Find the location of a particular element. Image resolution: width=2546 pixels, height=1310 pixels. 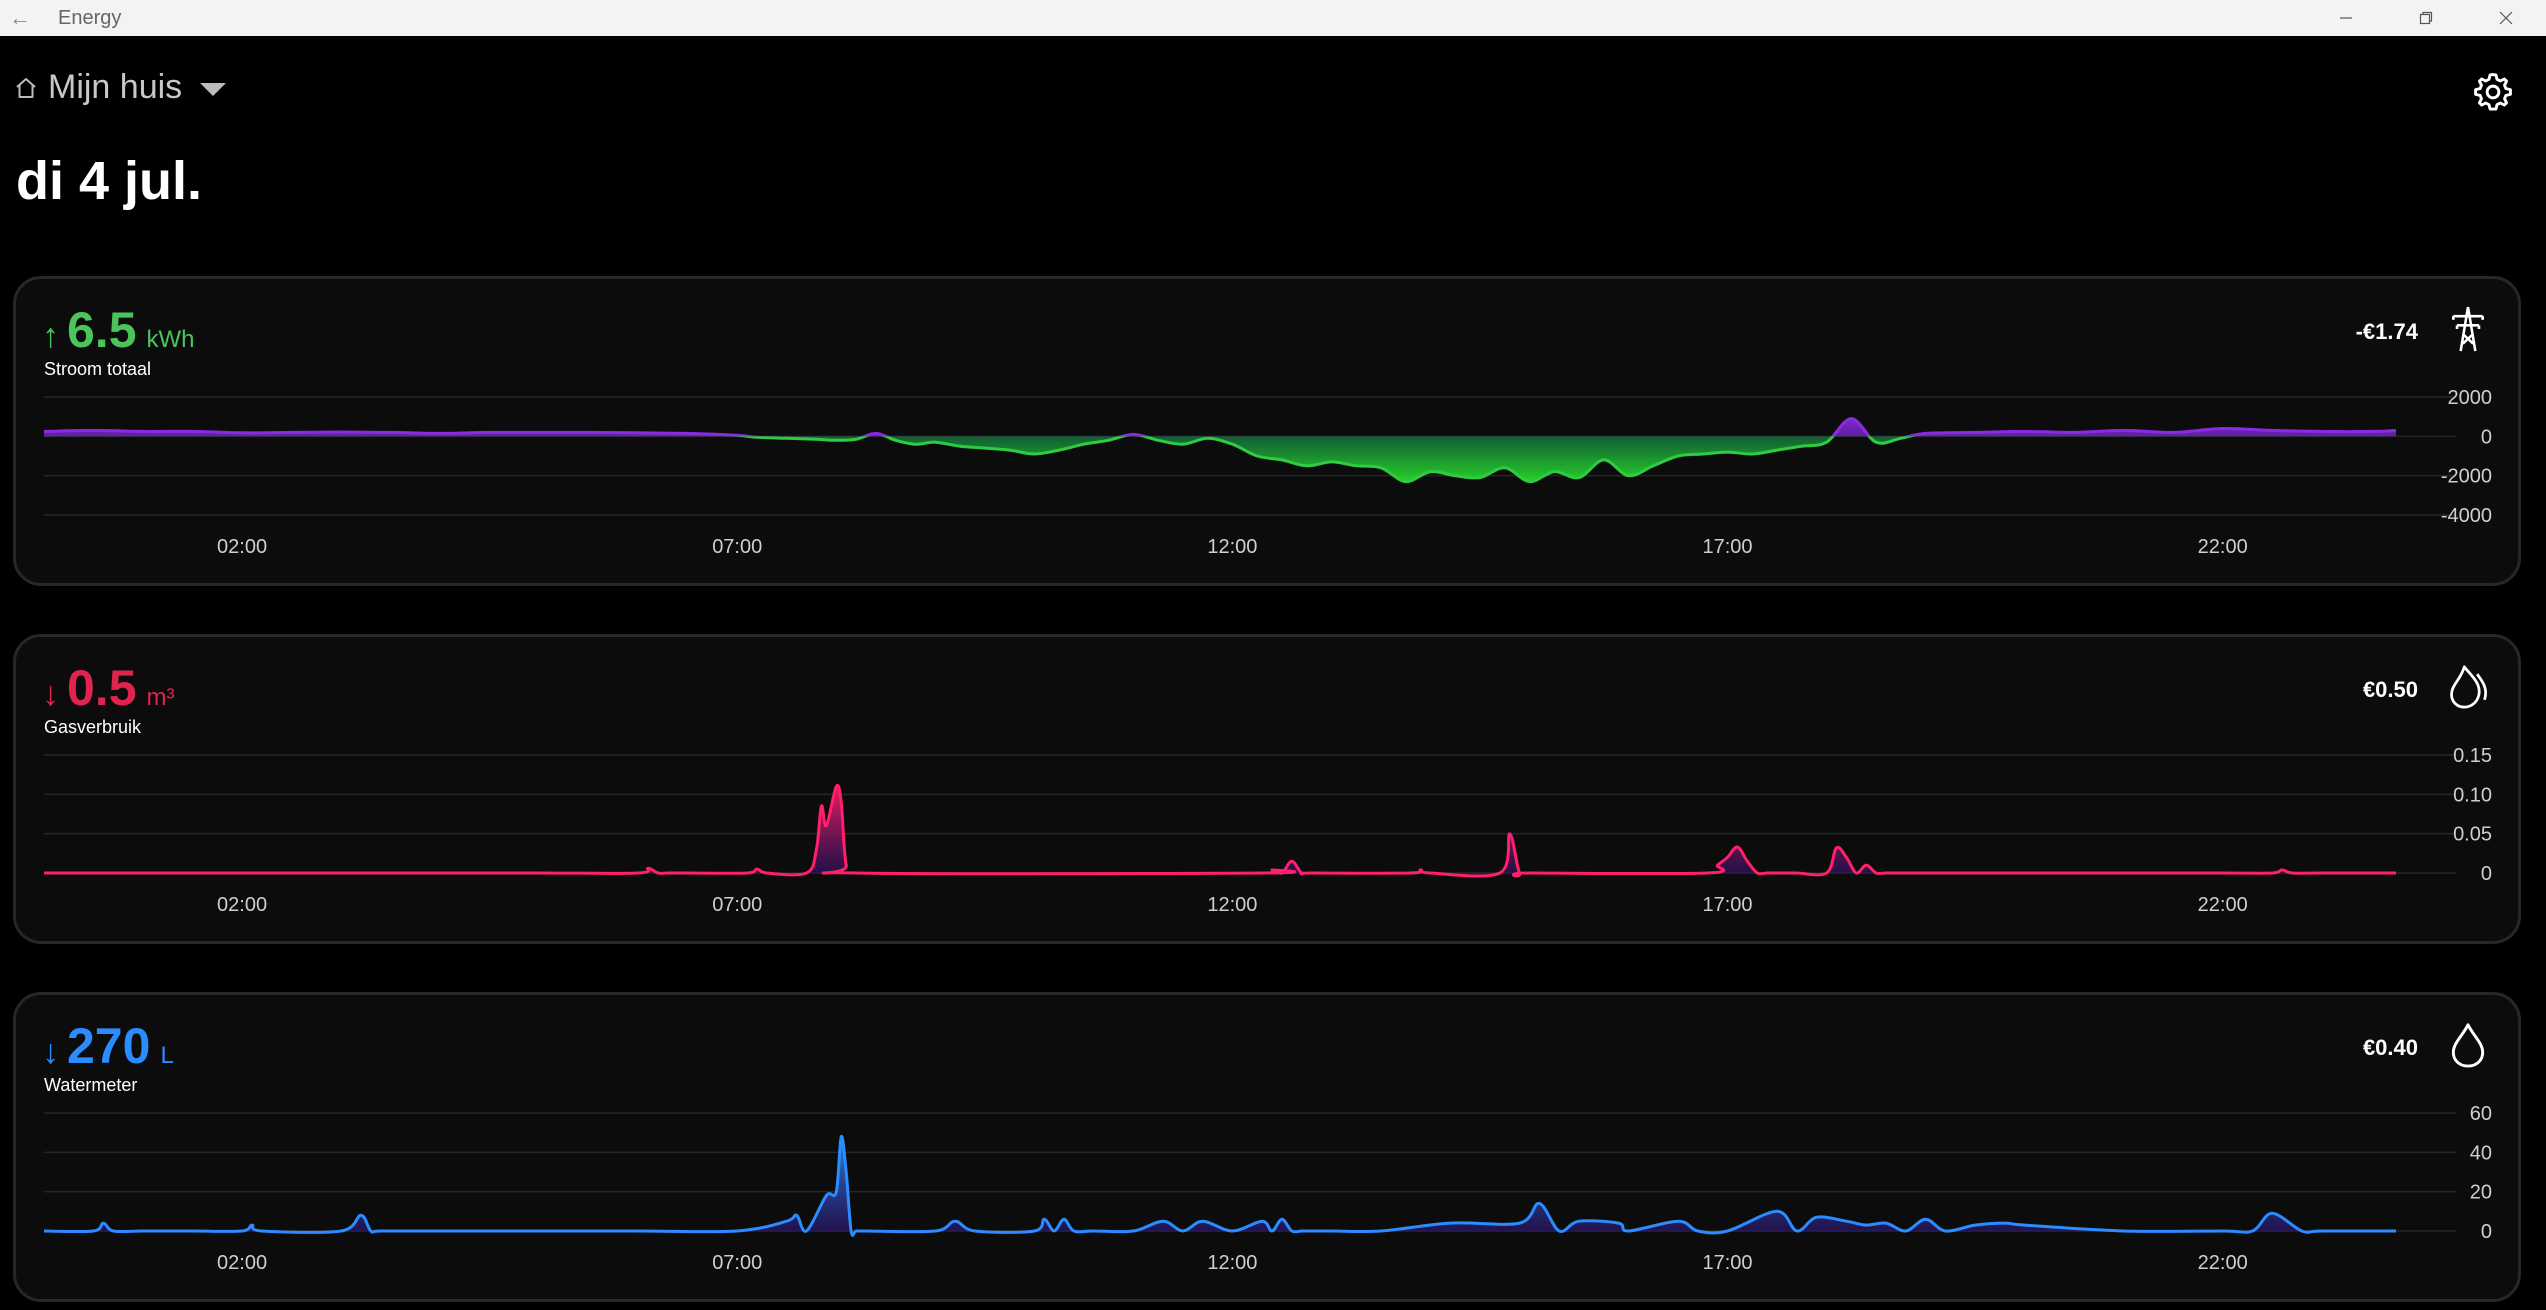

y-tick-label: 60 is located at coordinates (2481, 1114).